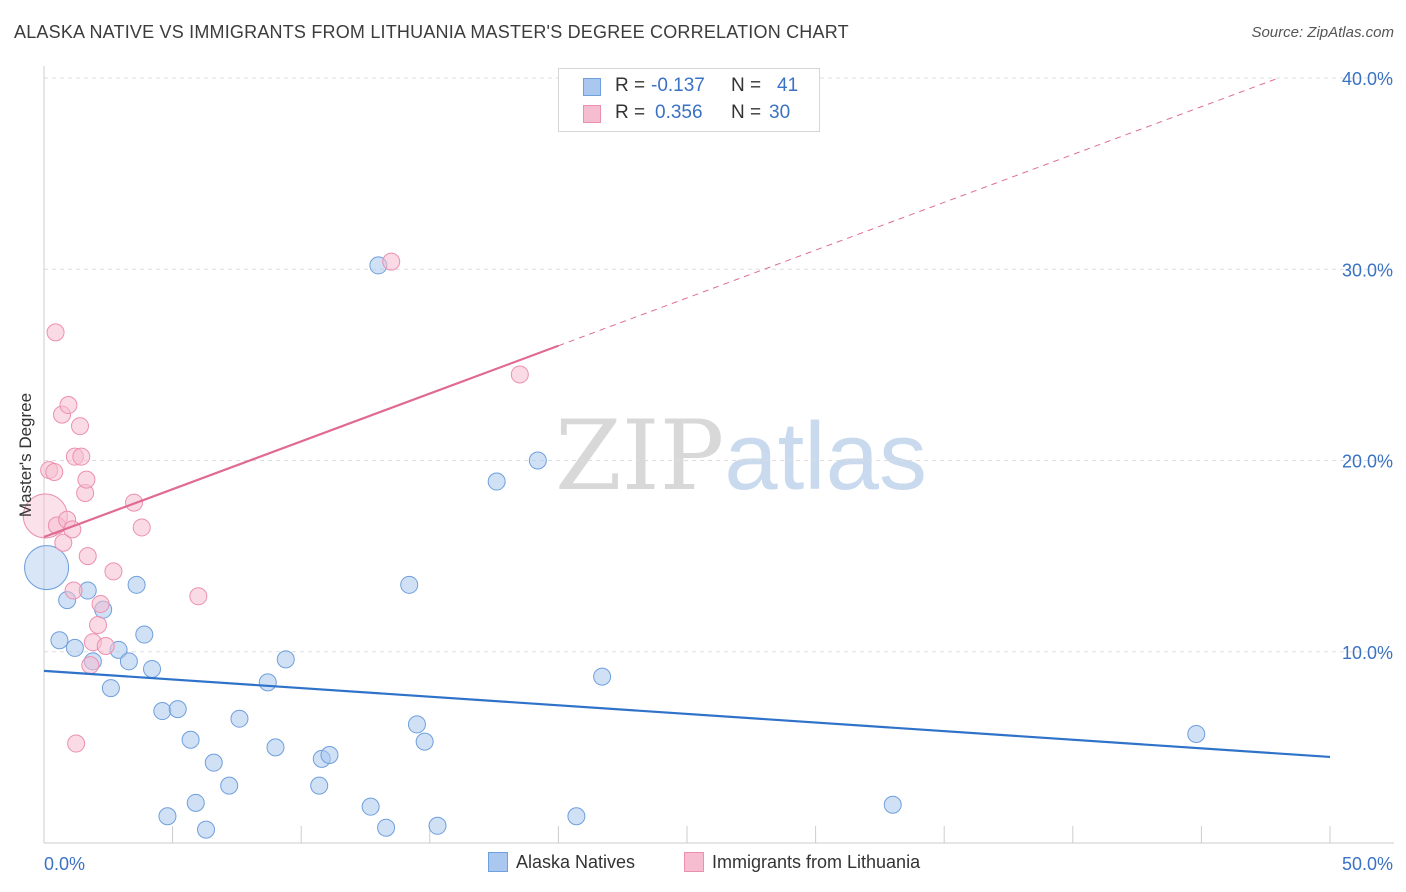 The height and width of the screenshot is (892, 1406). Describe the element at coordinates (1367, 270) in the screenshot. I see `y-tick-label: 30.0%` at that location.